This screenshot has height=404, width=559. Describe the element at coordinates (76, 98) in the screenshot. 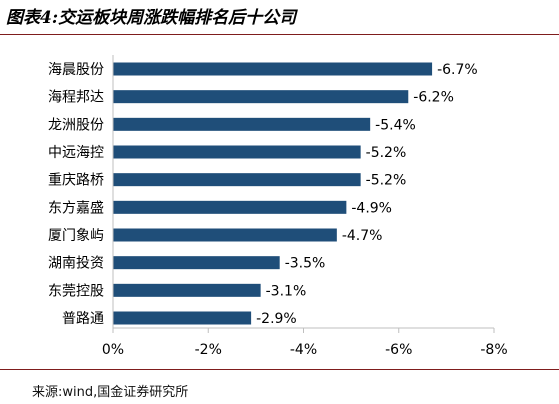

I see `category-label: 海程邦达` at that location.